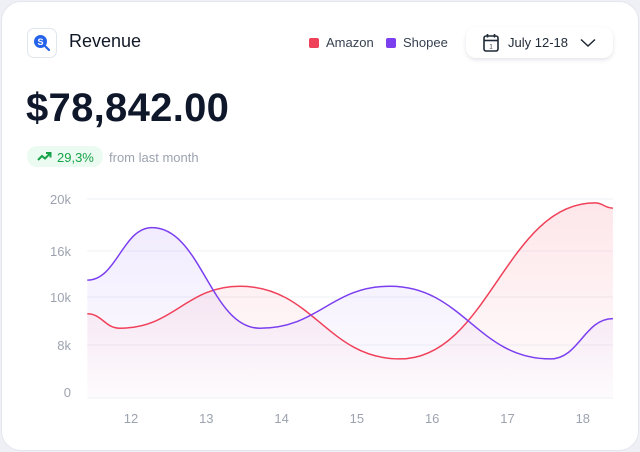  I want to click on amazon-swatch, so click(314, 42).